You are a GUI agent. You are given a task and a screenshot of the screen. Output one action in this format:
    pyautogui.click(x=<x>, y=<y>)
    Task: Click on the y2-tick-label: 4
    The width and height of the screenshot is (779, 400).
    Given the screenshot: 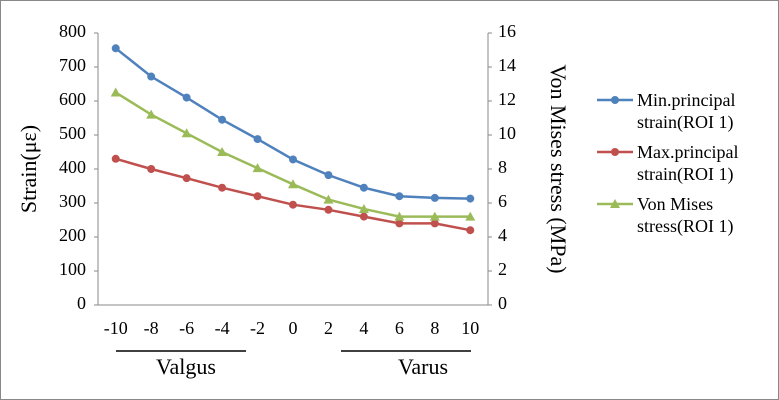 What is the action you would take?
    pyautogui.click(x=502, y=235)
    